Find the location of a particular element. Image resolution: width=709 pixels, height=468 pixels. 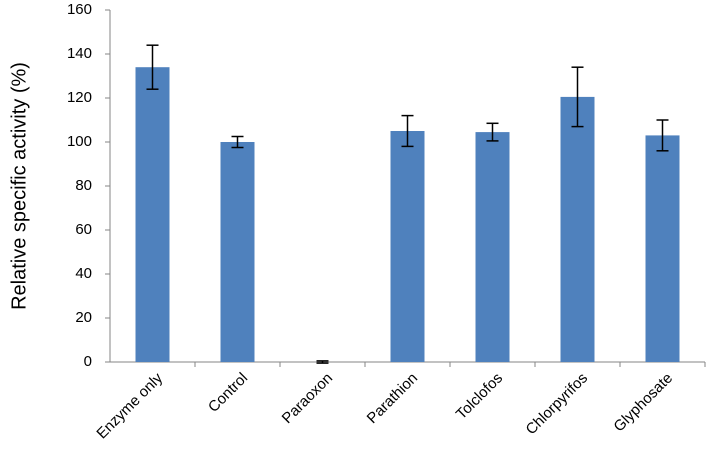

y-axis-title: Relative specific activity (%) is located at coordinates (19, 186).